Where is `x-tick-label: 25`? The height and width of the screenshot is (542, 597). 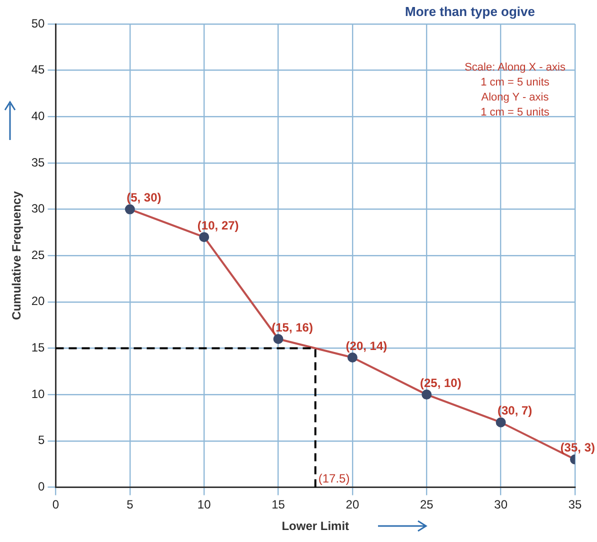 x-tick-label: 25 is located at coordinates (427, 505).